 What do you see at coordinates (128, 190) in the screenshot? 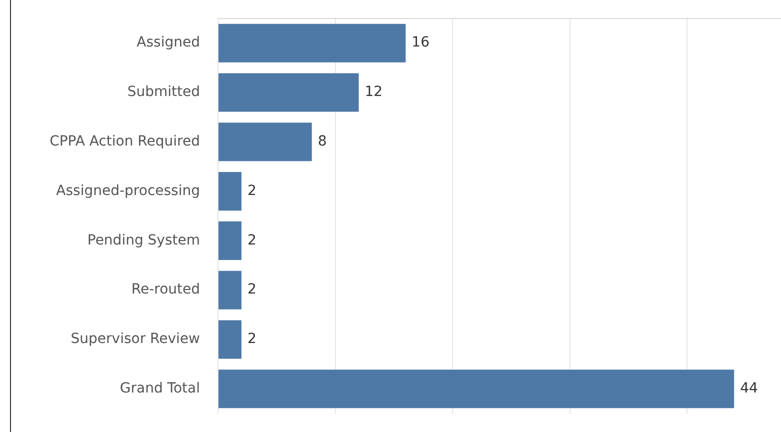
I see `y-tick-label: Assigned-processing` at bounding box center [128, 190].